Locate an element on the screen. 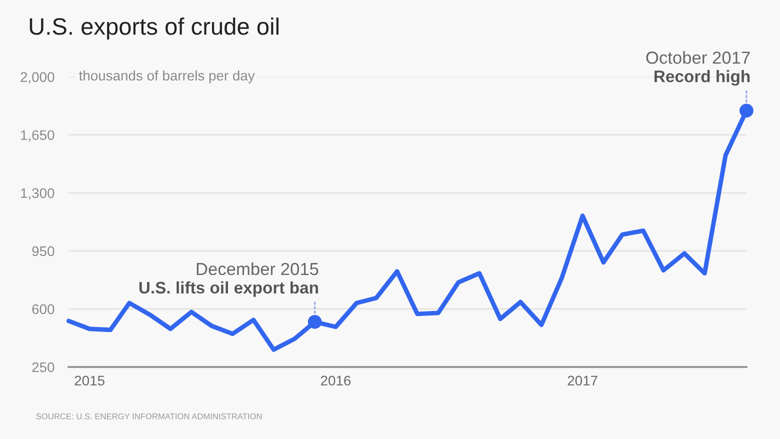  annotation: U.S. lifts oil export ban is located at coordinates (228, 289).